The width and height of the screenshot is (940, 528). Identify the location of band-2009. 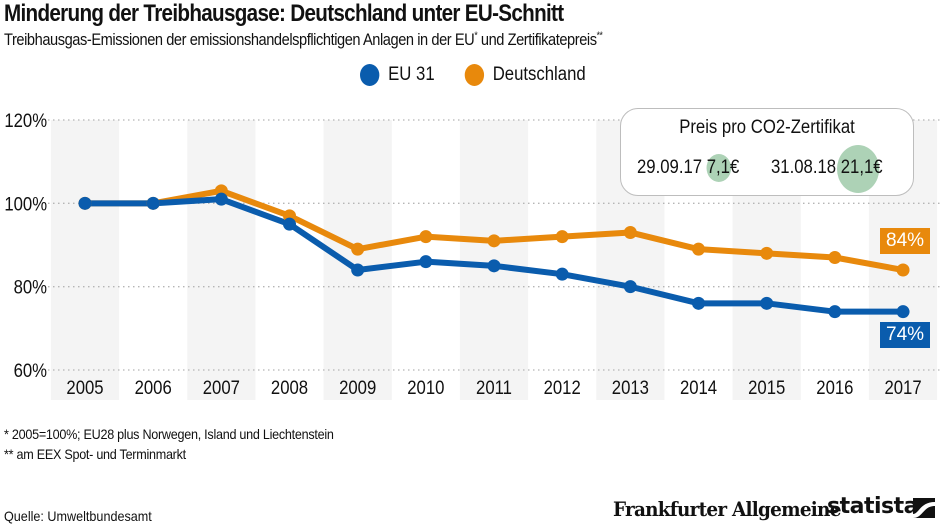
(357, 260).